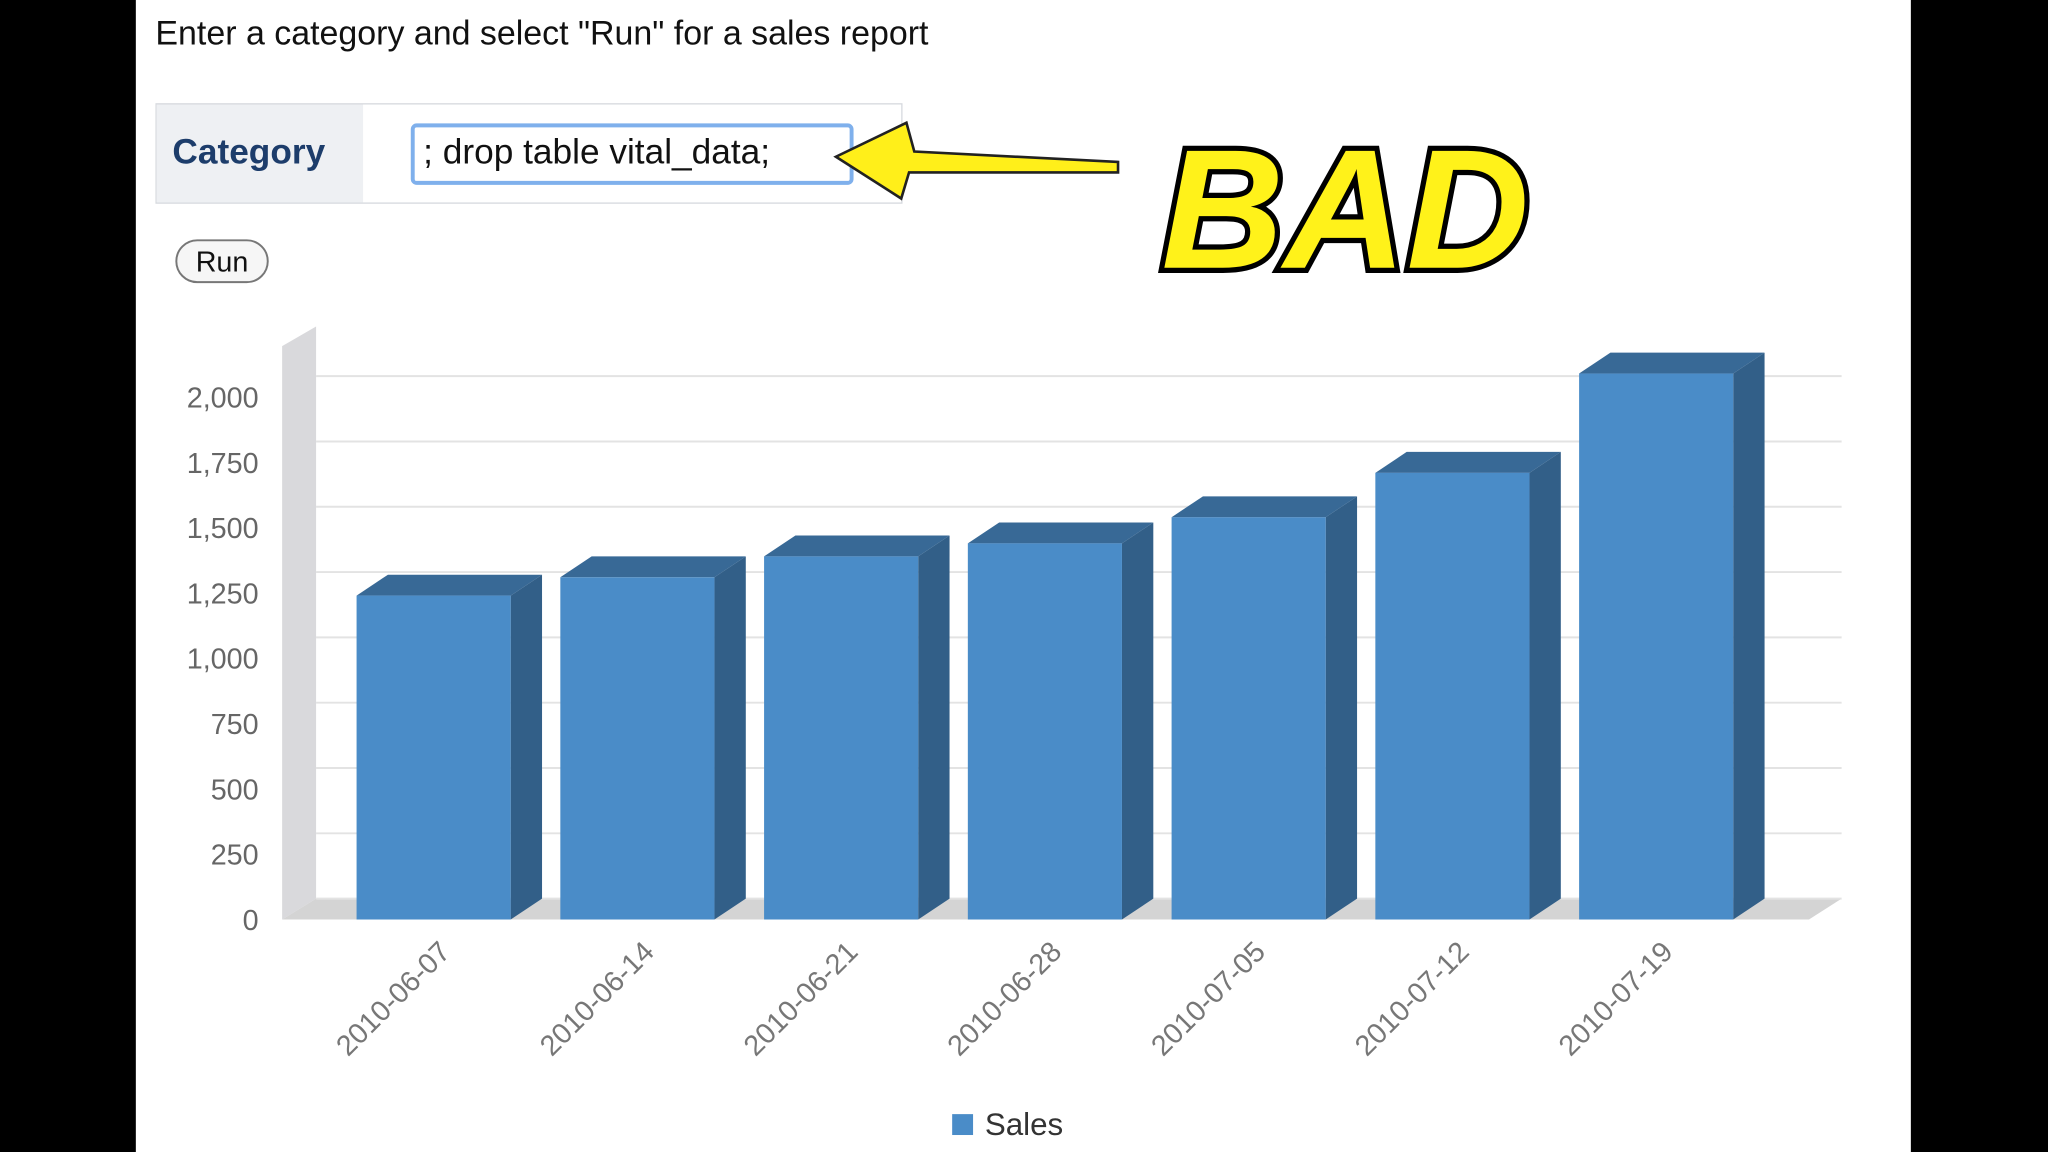  Describe the element at coordinates (1345, 209) in the screenshot. I see `bad-annotation: BAD` at that location.